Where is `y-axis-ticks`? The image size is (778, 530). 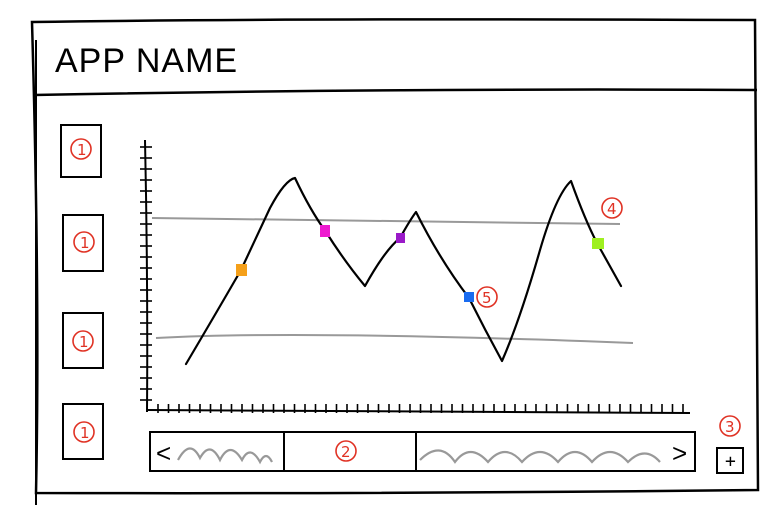
y-axis-ticks is located at coordinates (146, 273).